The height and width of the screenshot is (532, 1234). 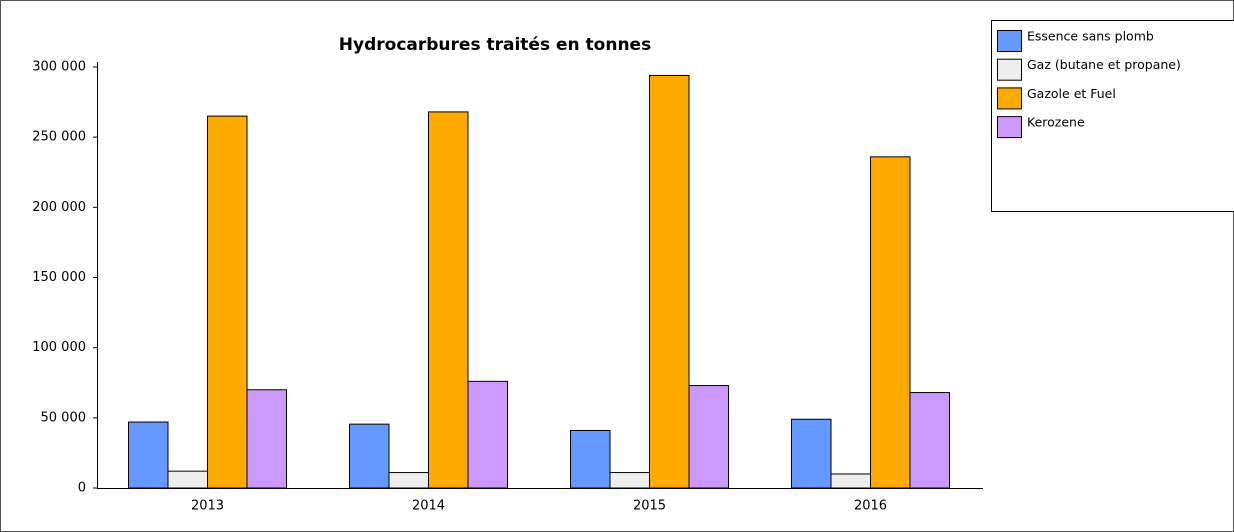 What do you see at coordinates (59, 137) in the screenshot?
I see `y-tick-label: 250 000` at bounding box center [59, 137].